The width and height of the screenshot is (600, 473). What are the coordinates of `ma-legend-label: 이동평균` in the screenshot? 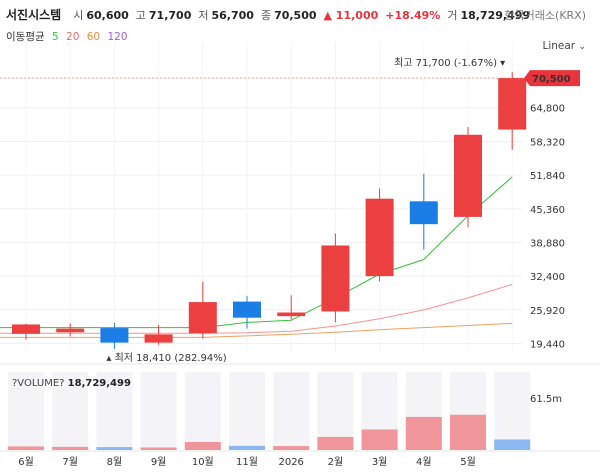 It's located at (25, 37).